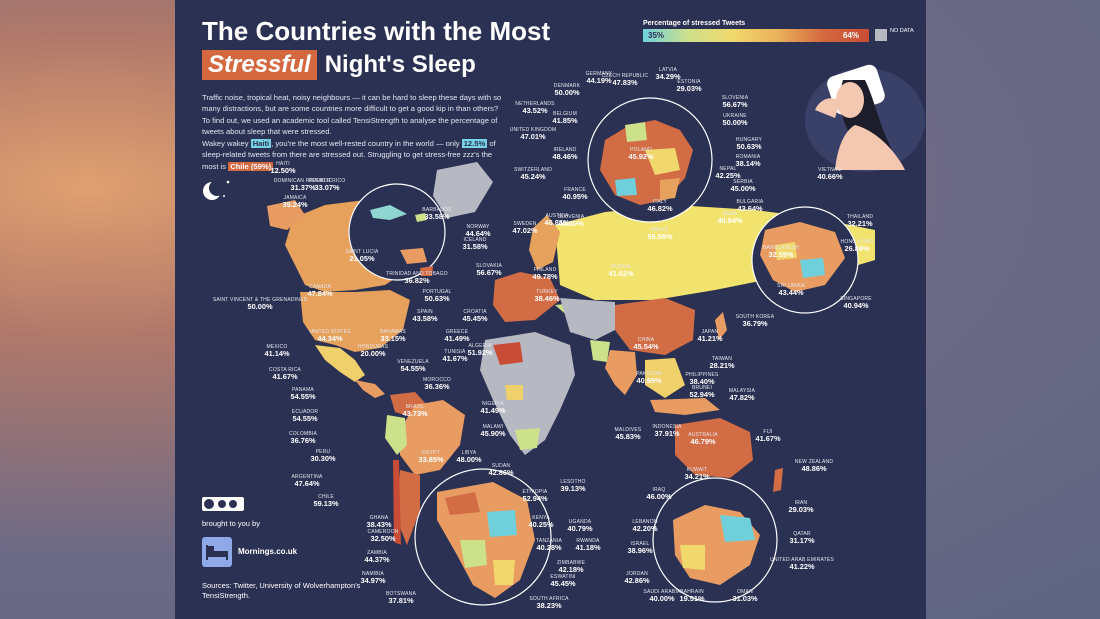 Image resolution: width=1100 pixels, height=619 pixels. I want to click on country-value: 40.00%, so click(662, 598).